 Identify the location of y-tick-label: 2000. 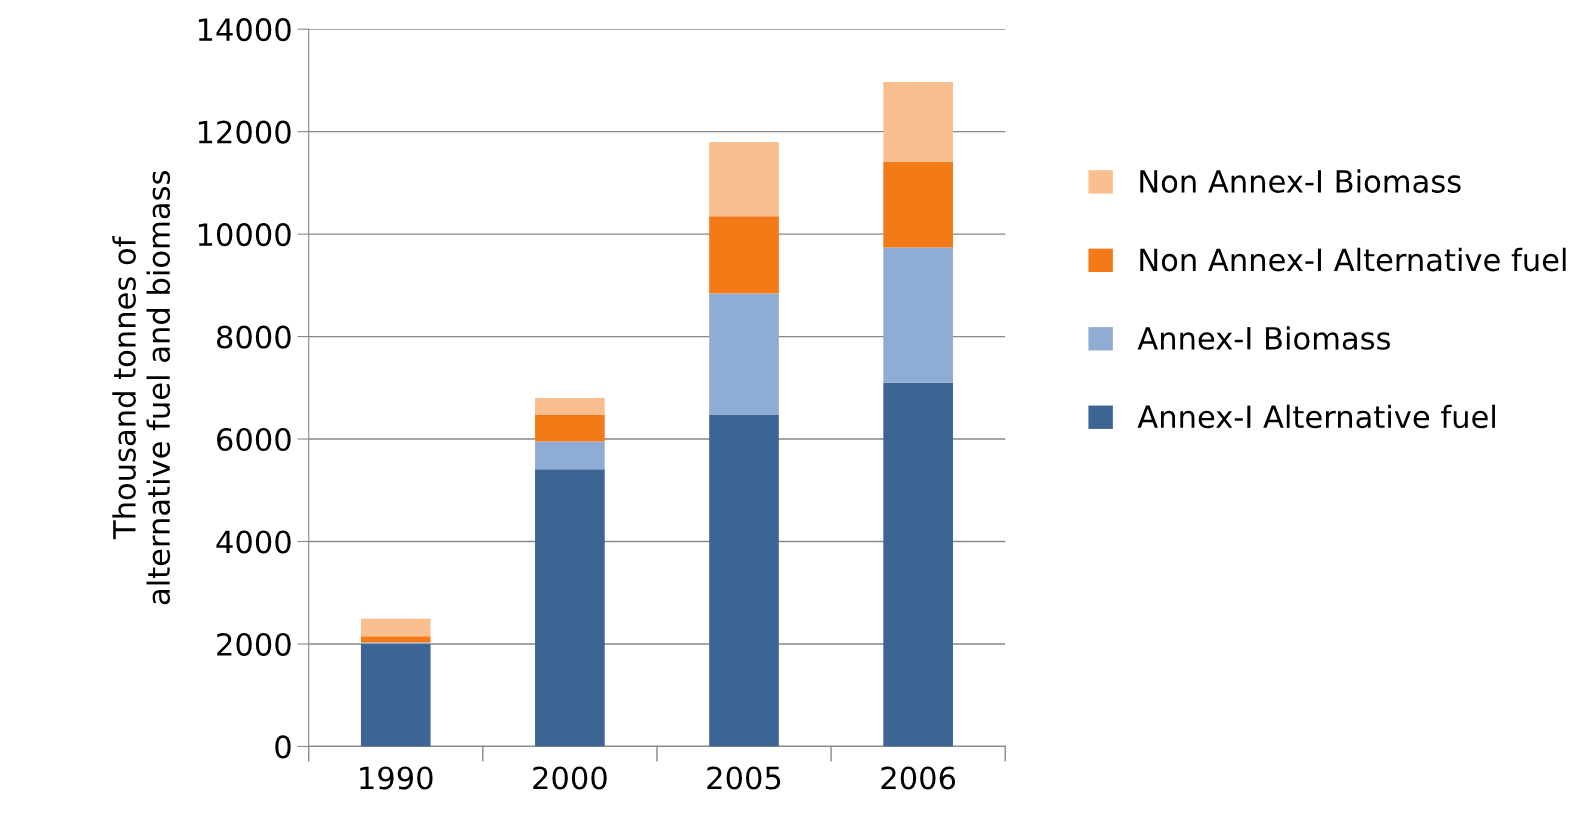
(254, 644).